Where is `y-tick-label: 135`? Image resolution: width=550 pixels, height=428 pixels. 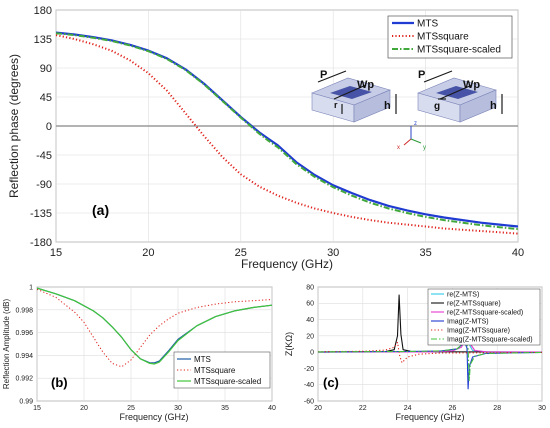
y-tick-label: 135 is located at coordinates (43, 40).